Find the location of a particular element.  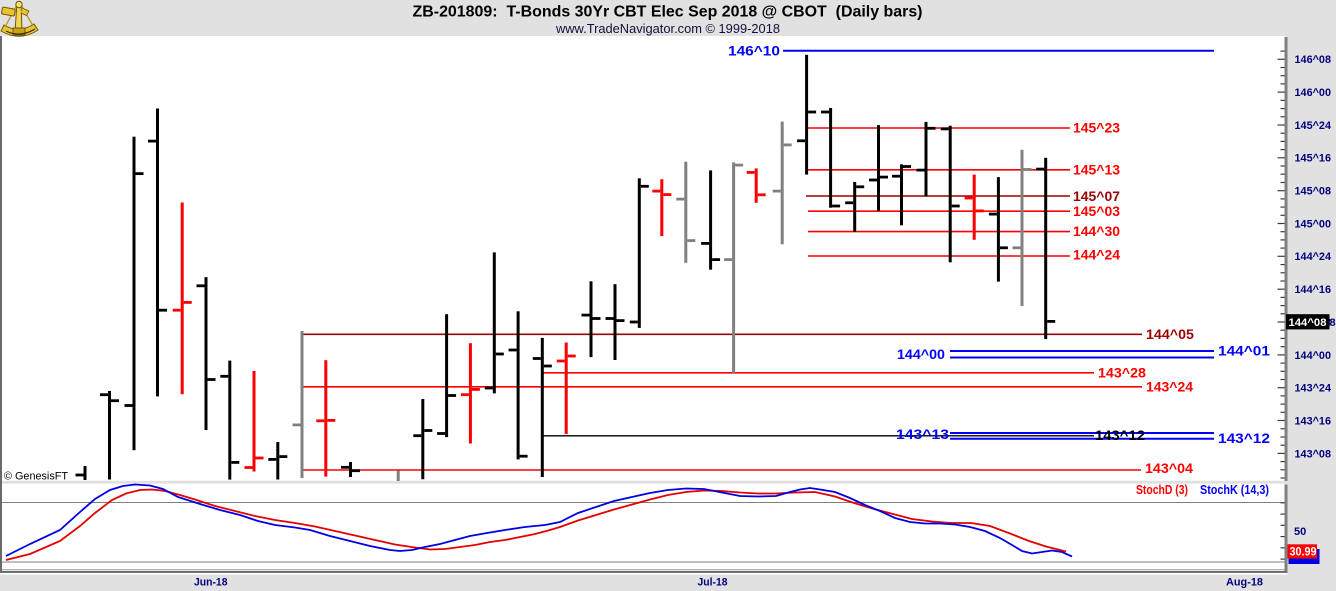

svg-text: 144^08 is located at coordinates (1308, 323).